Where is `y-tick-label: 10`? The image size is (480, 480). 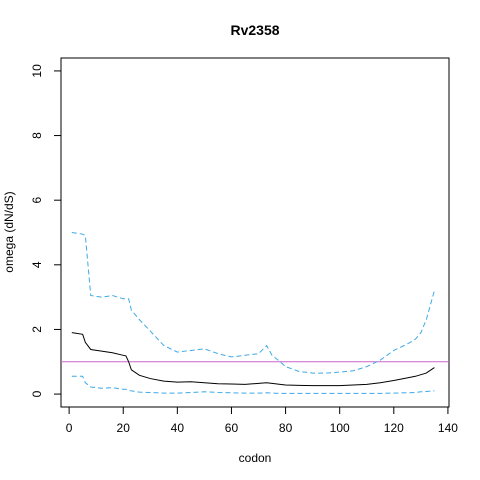
y-tick-label: 10 is located at coordinates (37, 71).